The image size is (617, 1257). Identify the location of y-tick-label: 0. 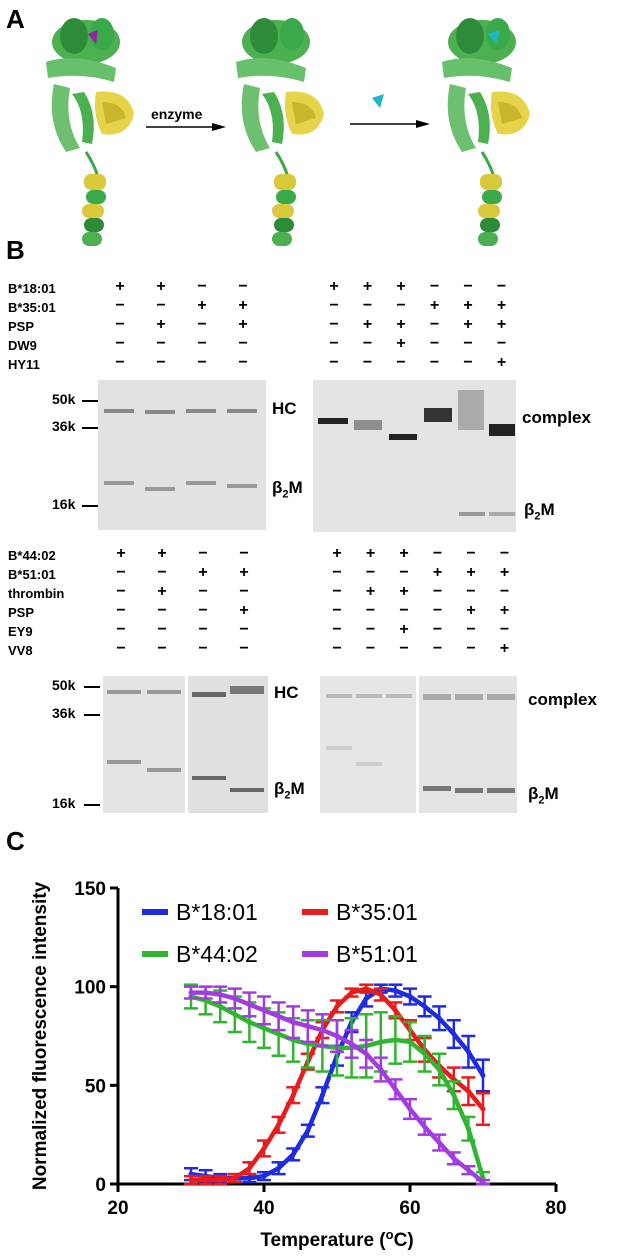
(100, 1185).